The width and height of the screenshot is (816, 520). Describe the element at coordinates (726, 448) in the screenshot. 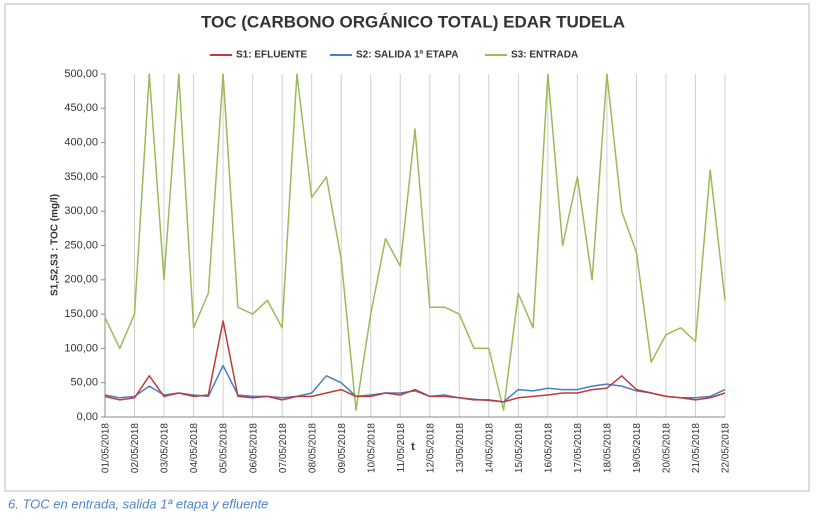

I see `x-tick-label: 22/05/2018` at that location.